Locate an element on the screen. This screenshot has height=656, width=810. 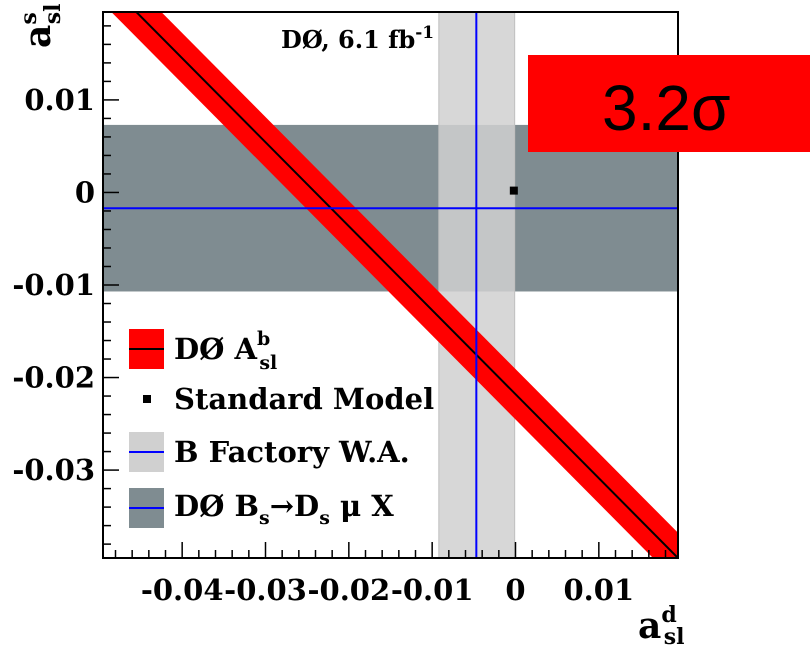
x-tick-label: -0.02 is located at coordinates (348, 590).